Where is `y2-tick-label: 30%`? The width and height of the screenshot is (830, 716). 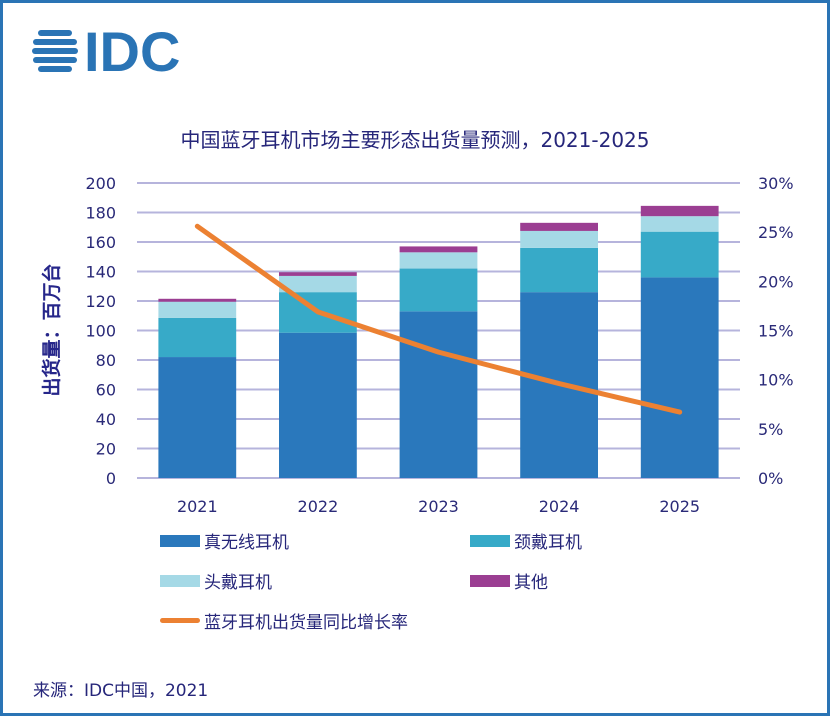 y2-tick-label: 30% is located at coordinates (776, 183).